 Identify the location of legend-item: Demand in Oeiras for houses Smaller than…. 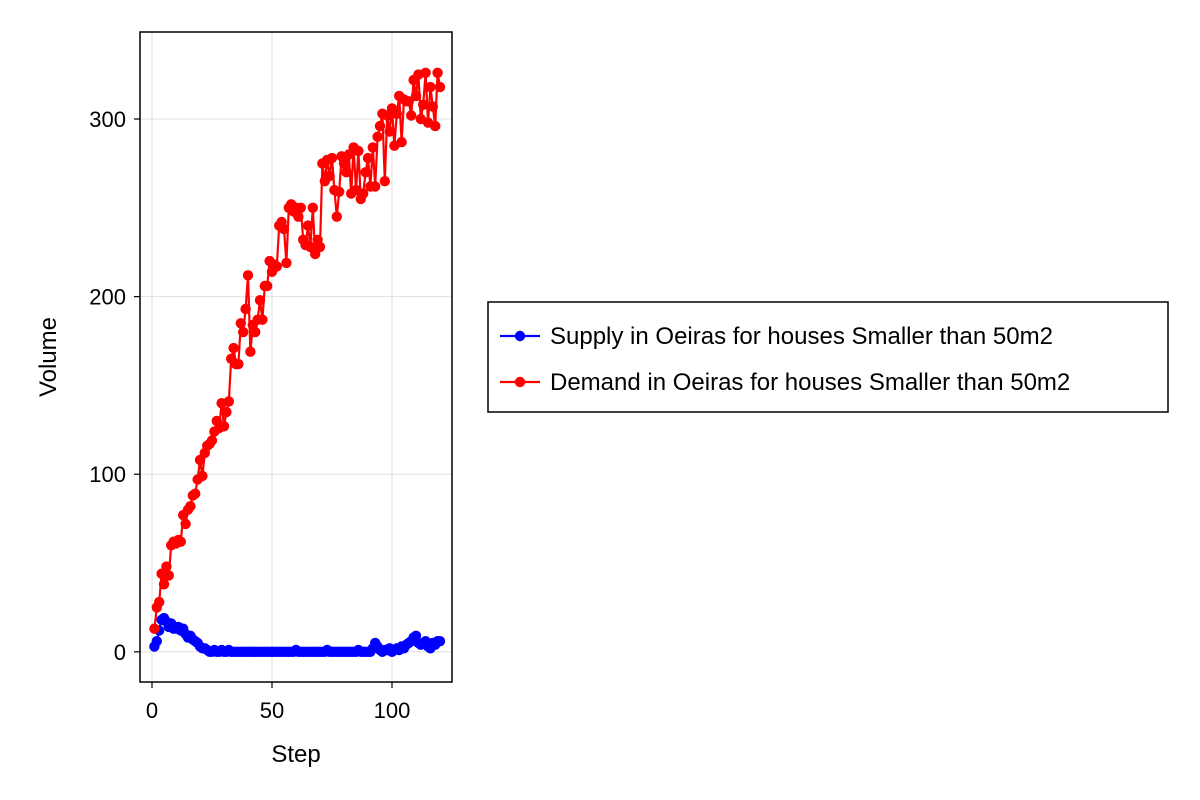
(785, 382).